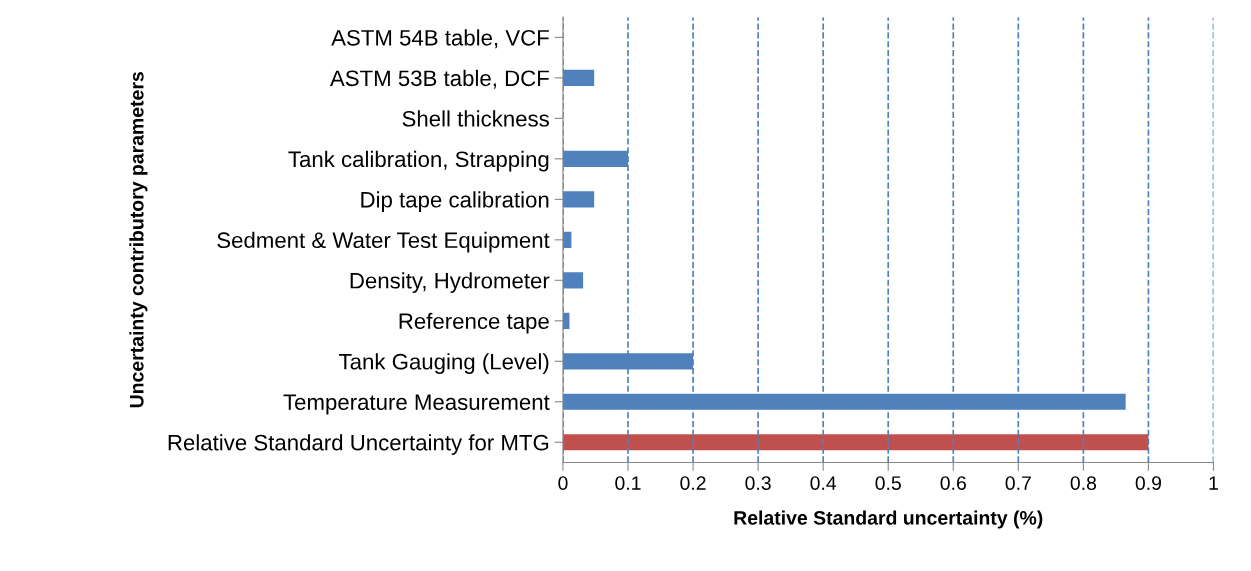 This screenshot has width=1251, height=571. What do you see at coordinates (1083, 483) in the screenshot?
I see `x-tick-label: 0.8` at bounding box center [1083, 483].